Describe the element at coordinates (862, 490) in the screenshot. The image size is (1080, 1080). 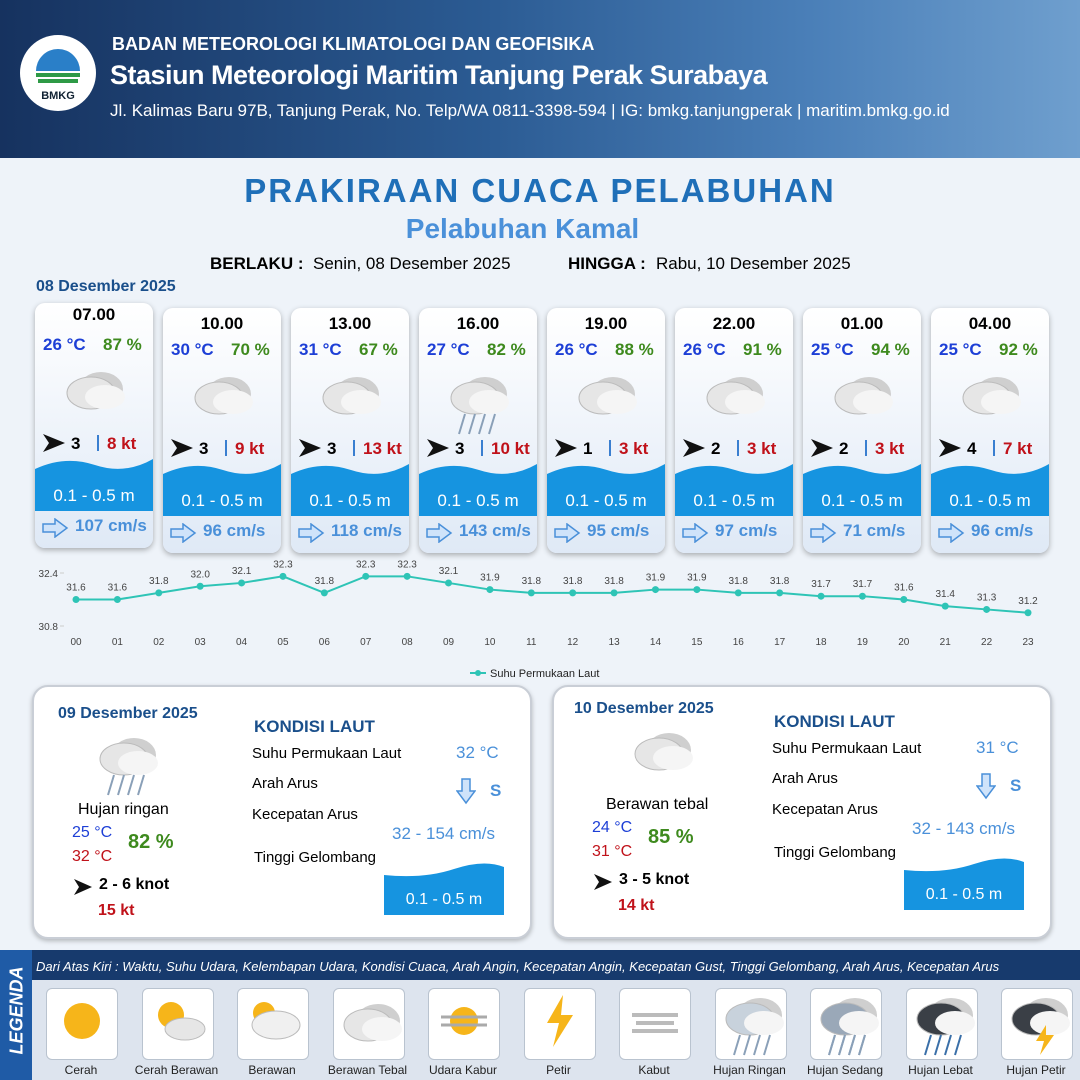
I see `wave-shape-svg` at that location.